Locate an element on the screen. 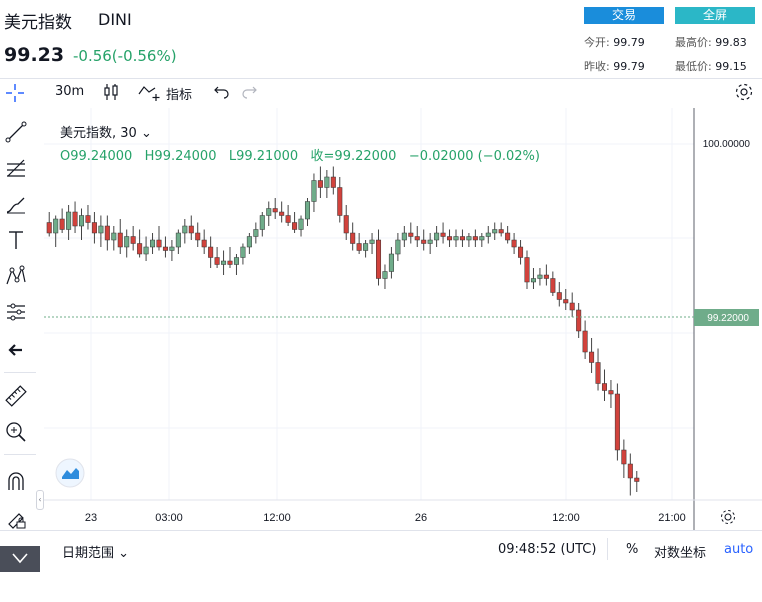 This screenshot has height=602, width=762. back-arrow-icon is located at coordinates (16, 350).